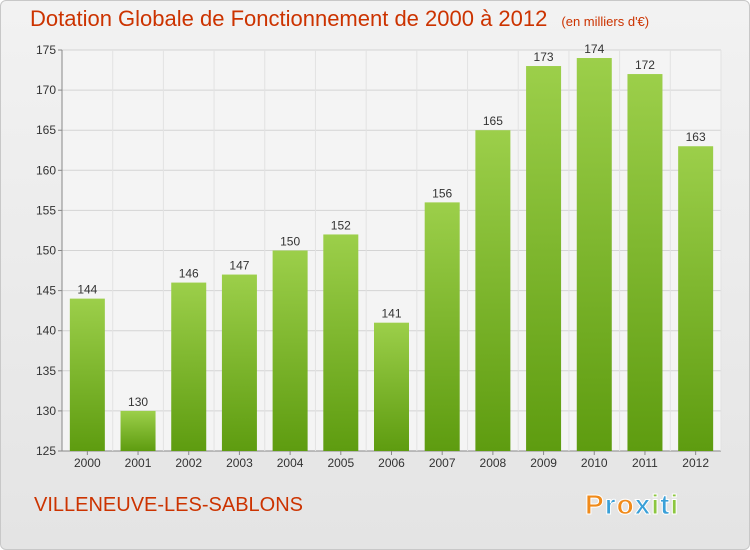 The image size is (750, 550). I want to click on logo-letter: r, so click(611, 504).